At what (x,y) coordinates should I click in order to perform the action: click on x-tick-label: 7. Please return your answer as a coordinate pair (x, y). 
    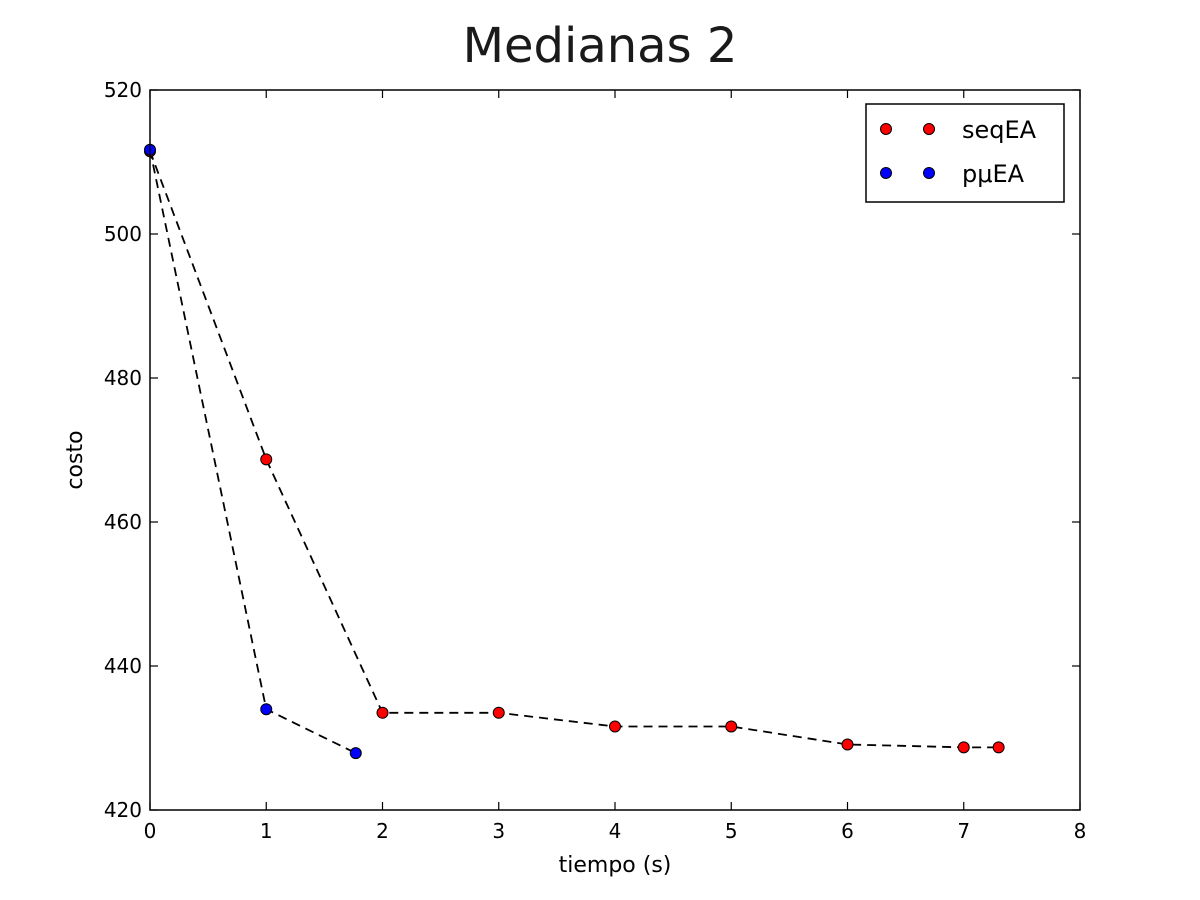
    Looking at the image, I should click on (963, 831).